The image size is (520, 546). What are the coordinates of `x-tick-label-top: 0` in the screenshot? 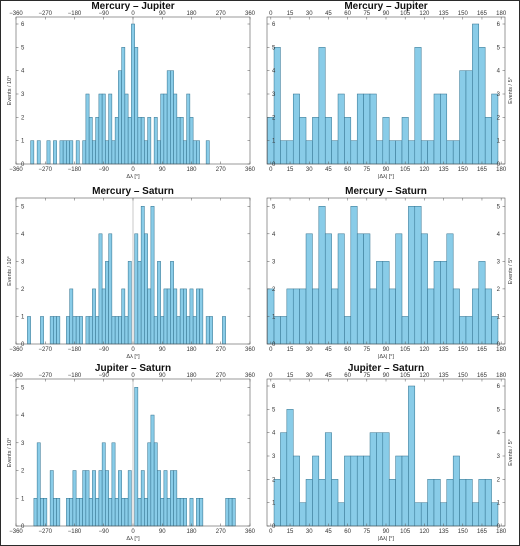 It's located at (271, 376).